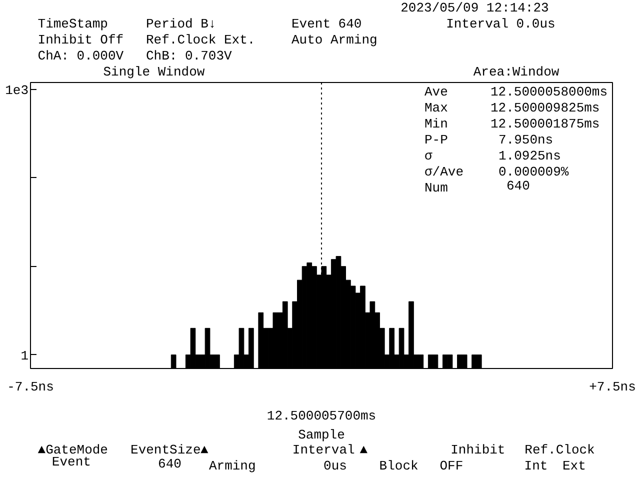  I want to click on text: OFF, so click(452, 466).